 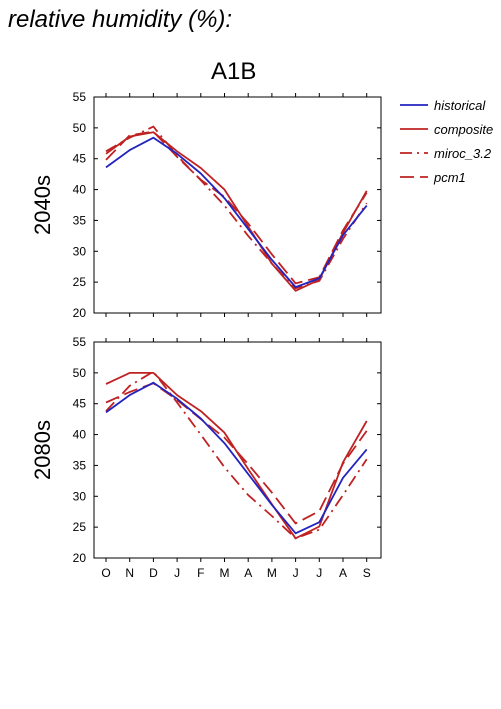 I want to click on x-tick-label: F, so click(x=200, y=573).